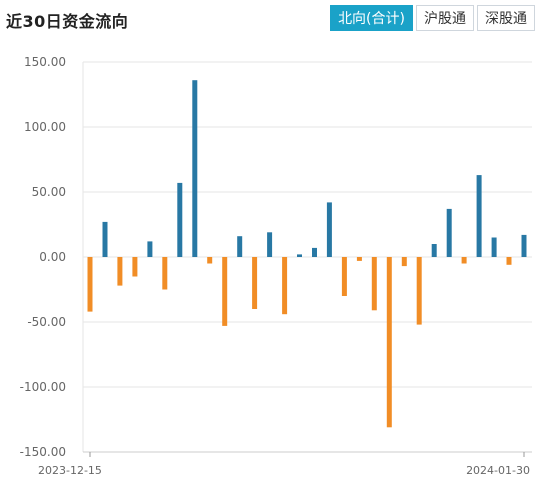 The height and width of the screenshot is (488, 550). Describe the element at coordinates (445, 18) in the screenshot. I see `tab-shanghai-connect: 沪股通` at that location.